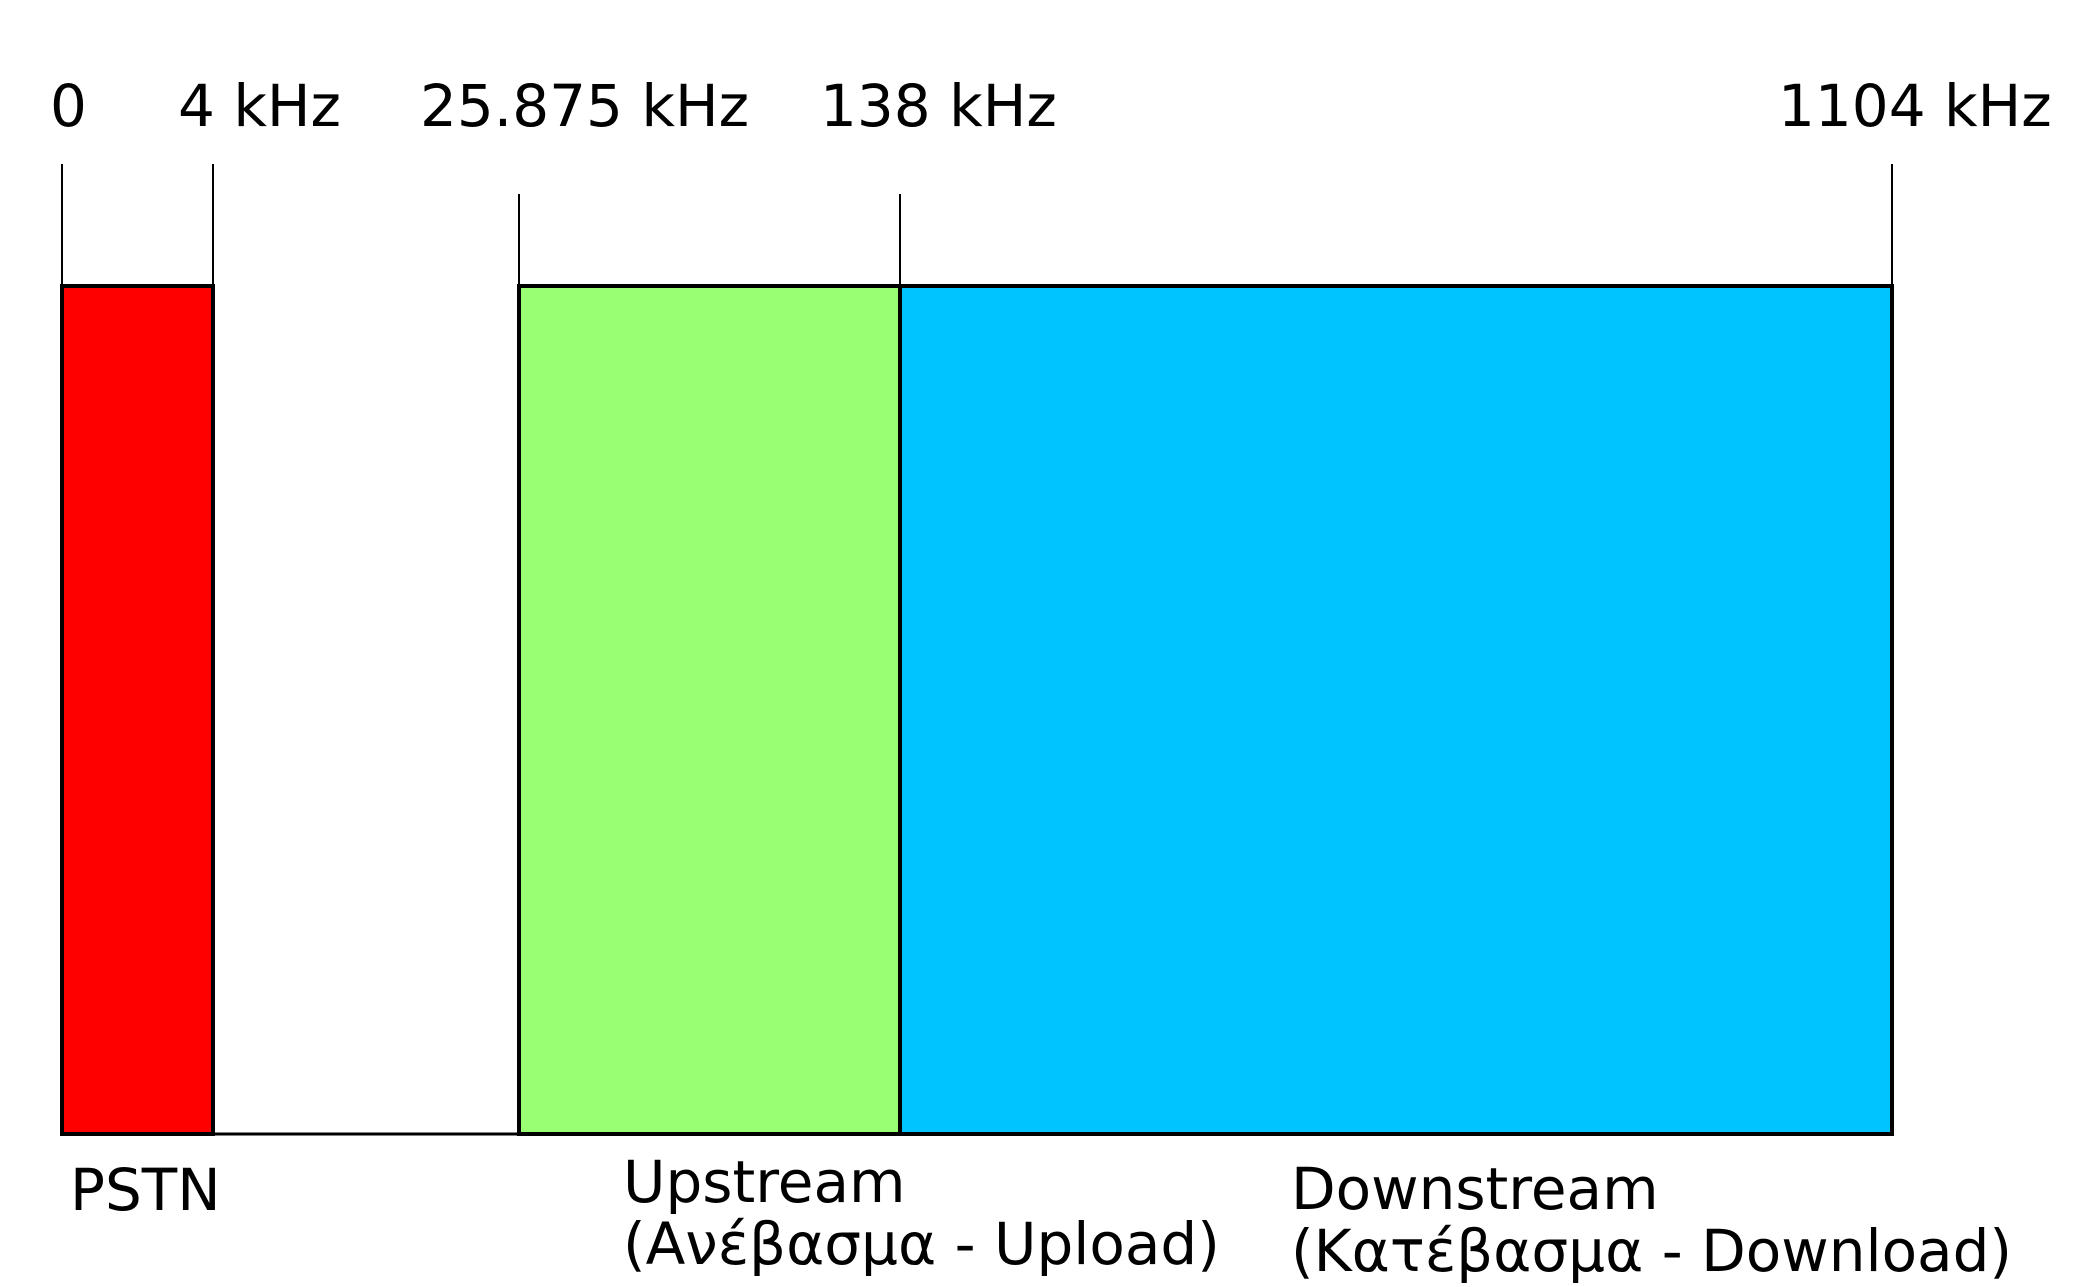 This screenshot has width=2088, height=1287. Describe the element at coordinates (709, 710) in the screenshot. I see `band-upstream-rect` at that location.